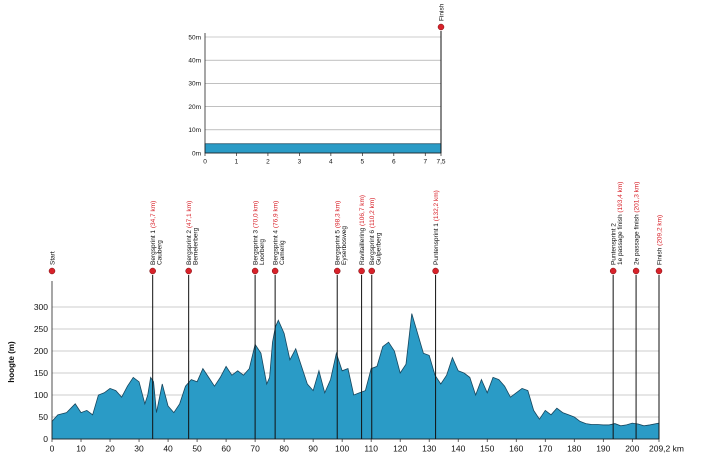 This screenshot has height=476, width=712. Describe the element at coordinates (262, 252) in the screenshot. I see `marker-sublabel: Loorberg` at that location.